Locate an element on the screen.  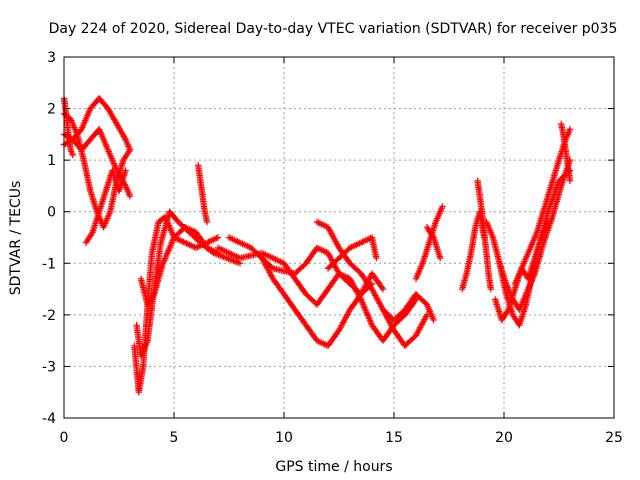
x-tick-label: 20 is located at coordinates (504, 438).